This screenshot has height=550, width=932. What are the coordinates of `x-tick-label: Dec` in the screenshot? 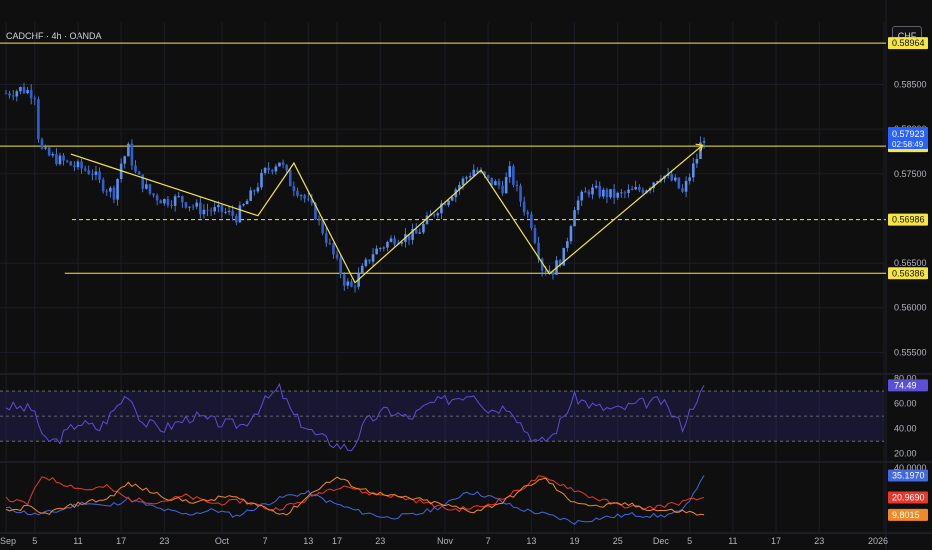 It's located at (661, 541).